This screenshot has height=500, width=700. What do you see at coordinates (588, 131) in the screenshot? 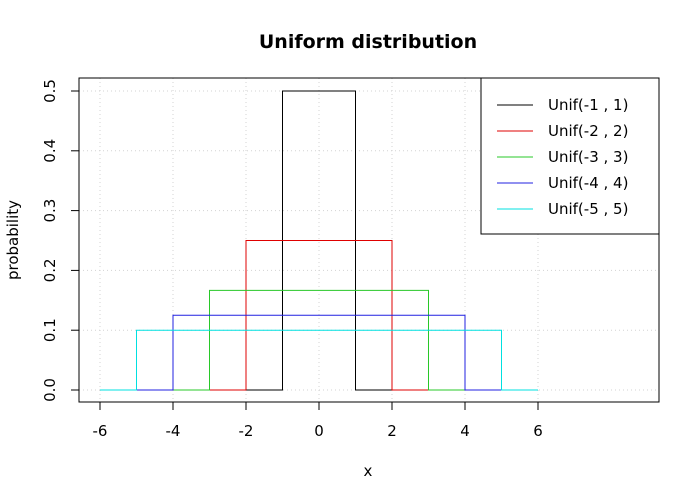
I see `legend-label: Unif(-2 , 2)` at bounding box center [588, 131].